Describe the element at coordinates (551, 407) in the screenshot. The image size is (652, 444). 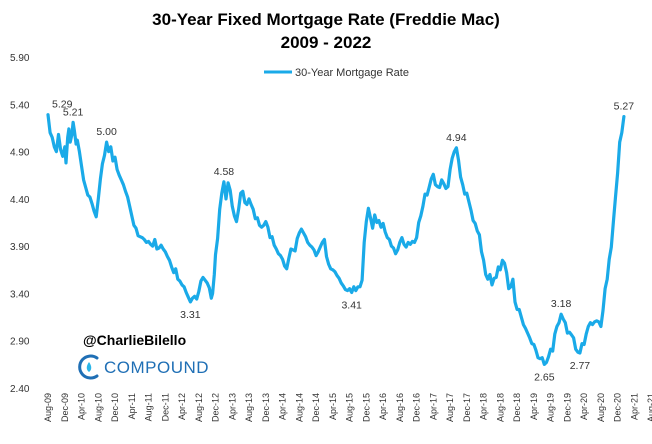
I see `x-tick-label: Aug-19` at that location.